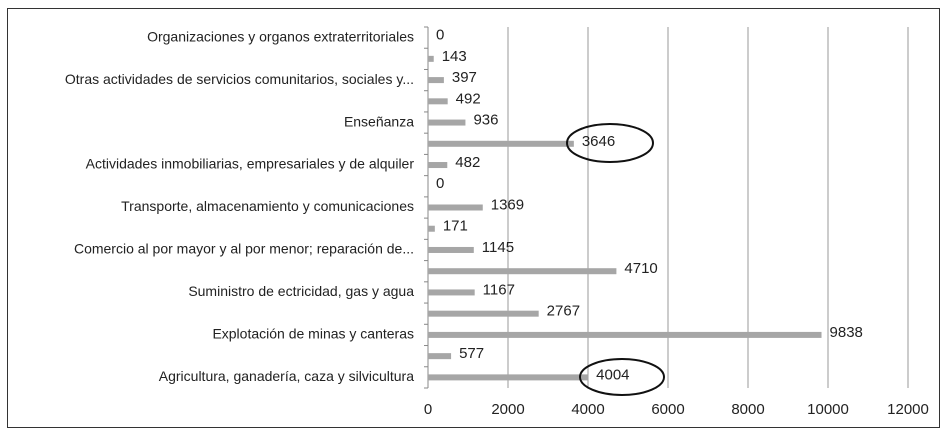 This screenshot has width=947, height=436. What do you see at coordinates (587, 409) in the screenshot?
I see `x-tick-label: 4000` at bounding box center [587, 409].